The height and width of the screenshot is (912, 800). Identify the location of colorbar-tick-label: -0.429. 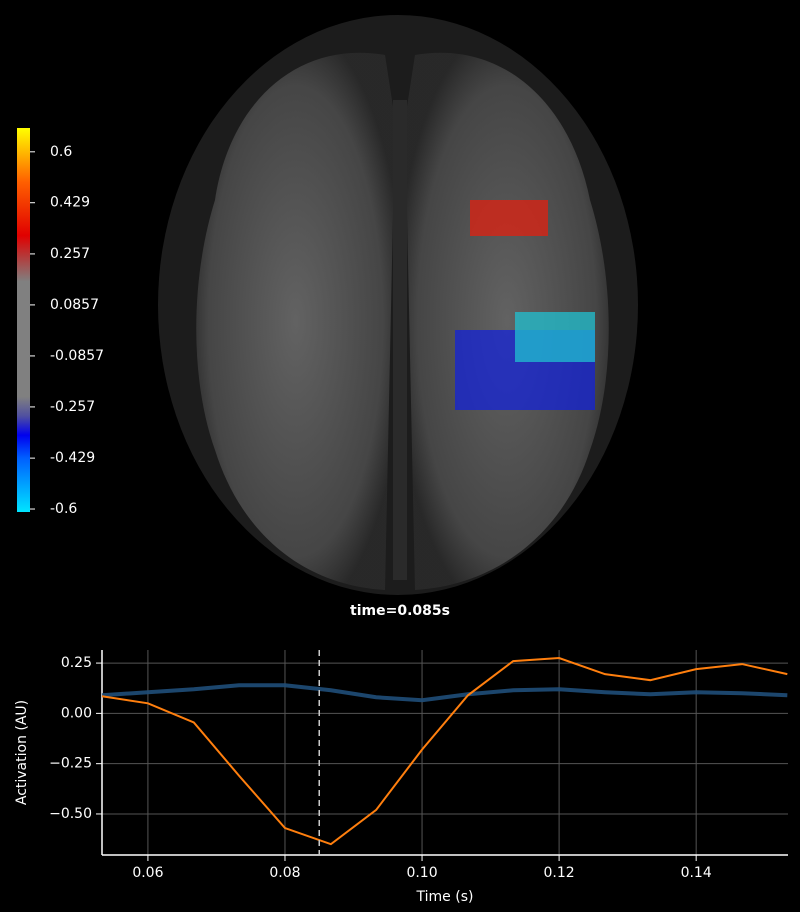
(72, 458).